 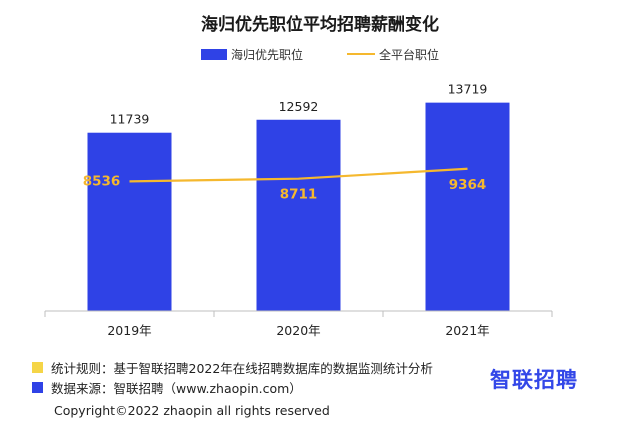 What do you see at coordinates (213, 54) in the screenshot?
I see `legend-swatch-bar` at bounding box center [213, 54].